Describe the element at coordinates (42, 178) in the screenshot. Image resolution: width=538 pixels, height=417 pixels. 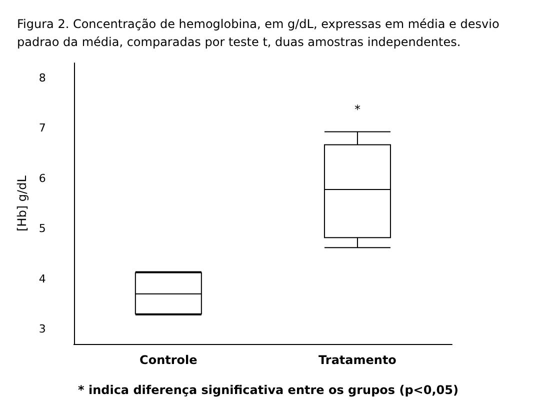
I see `y-tick-label: 6` at that location.